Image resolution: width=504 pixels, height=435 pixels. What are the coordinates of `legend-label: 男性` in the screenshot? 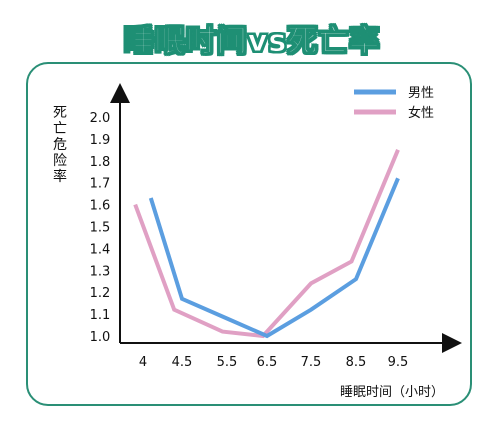 It's located at (421, 93).